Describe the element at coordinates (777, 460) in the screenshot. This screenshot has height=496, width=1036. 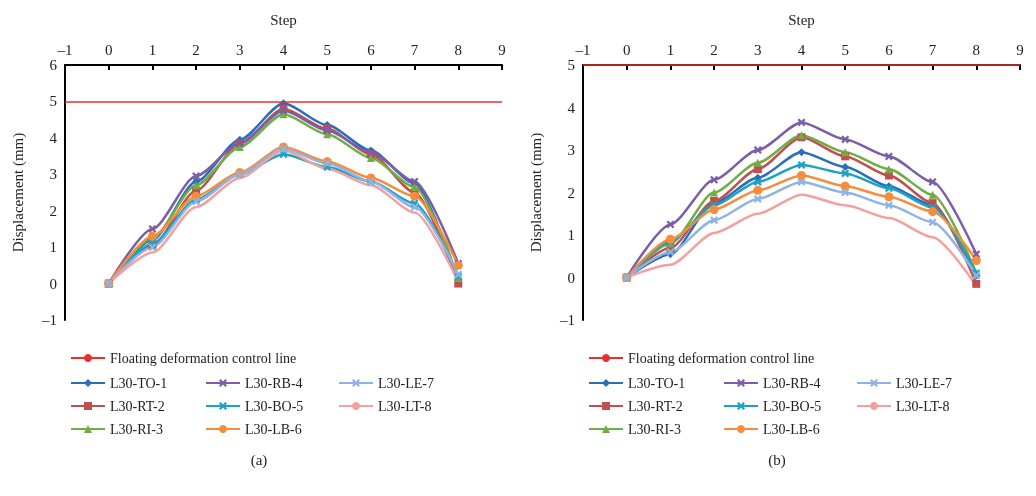
I see `text: (b)` at that location.